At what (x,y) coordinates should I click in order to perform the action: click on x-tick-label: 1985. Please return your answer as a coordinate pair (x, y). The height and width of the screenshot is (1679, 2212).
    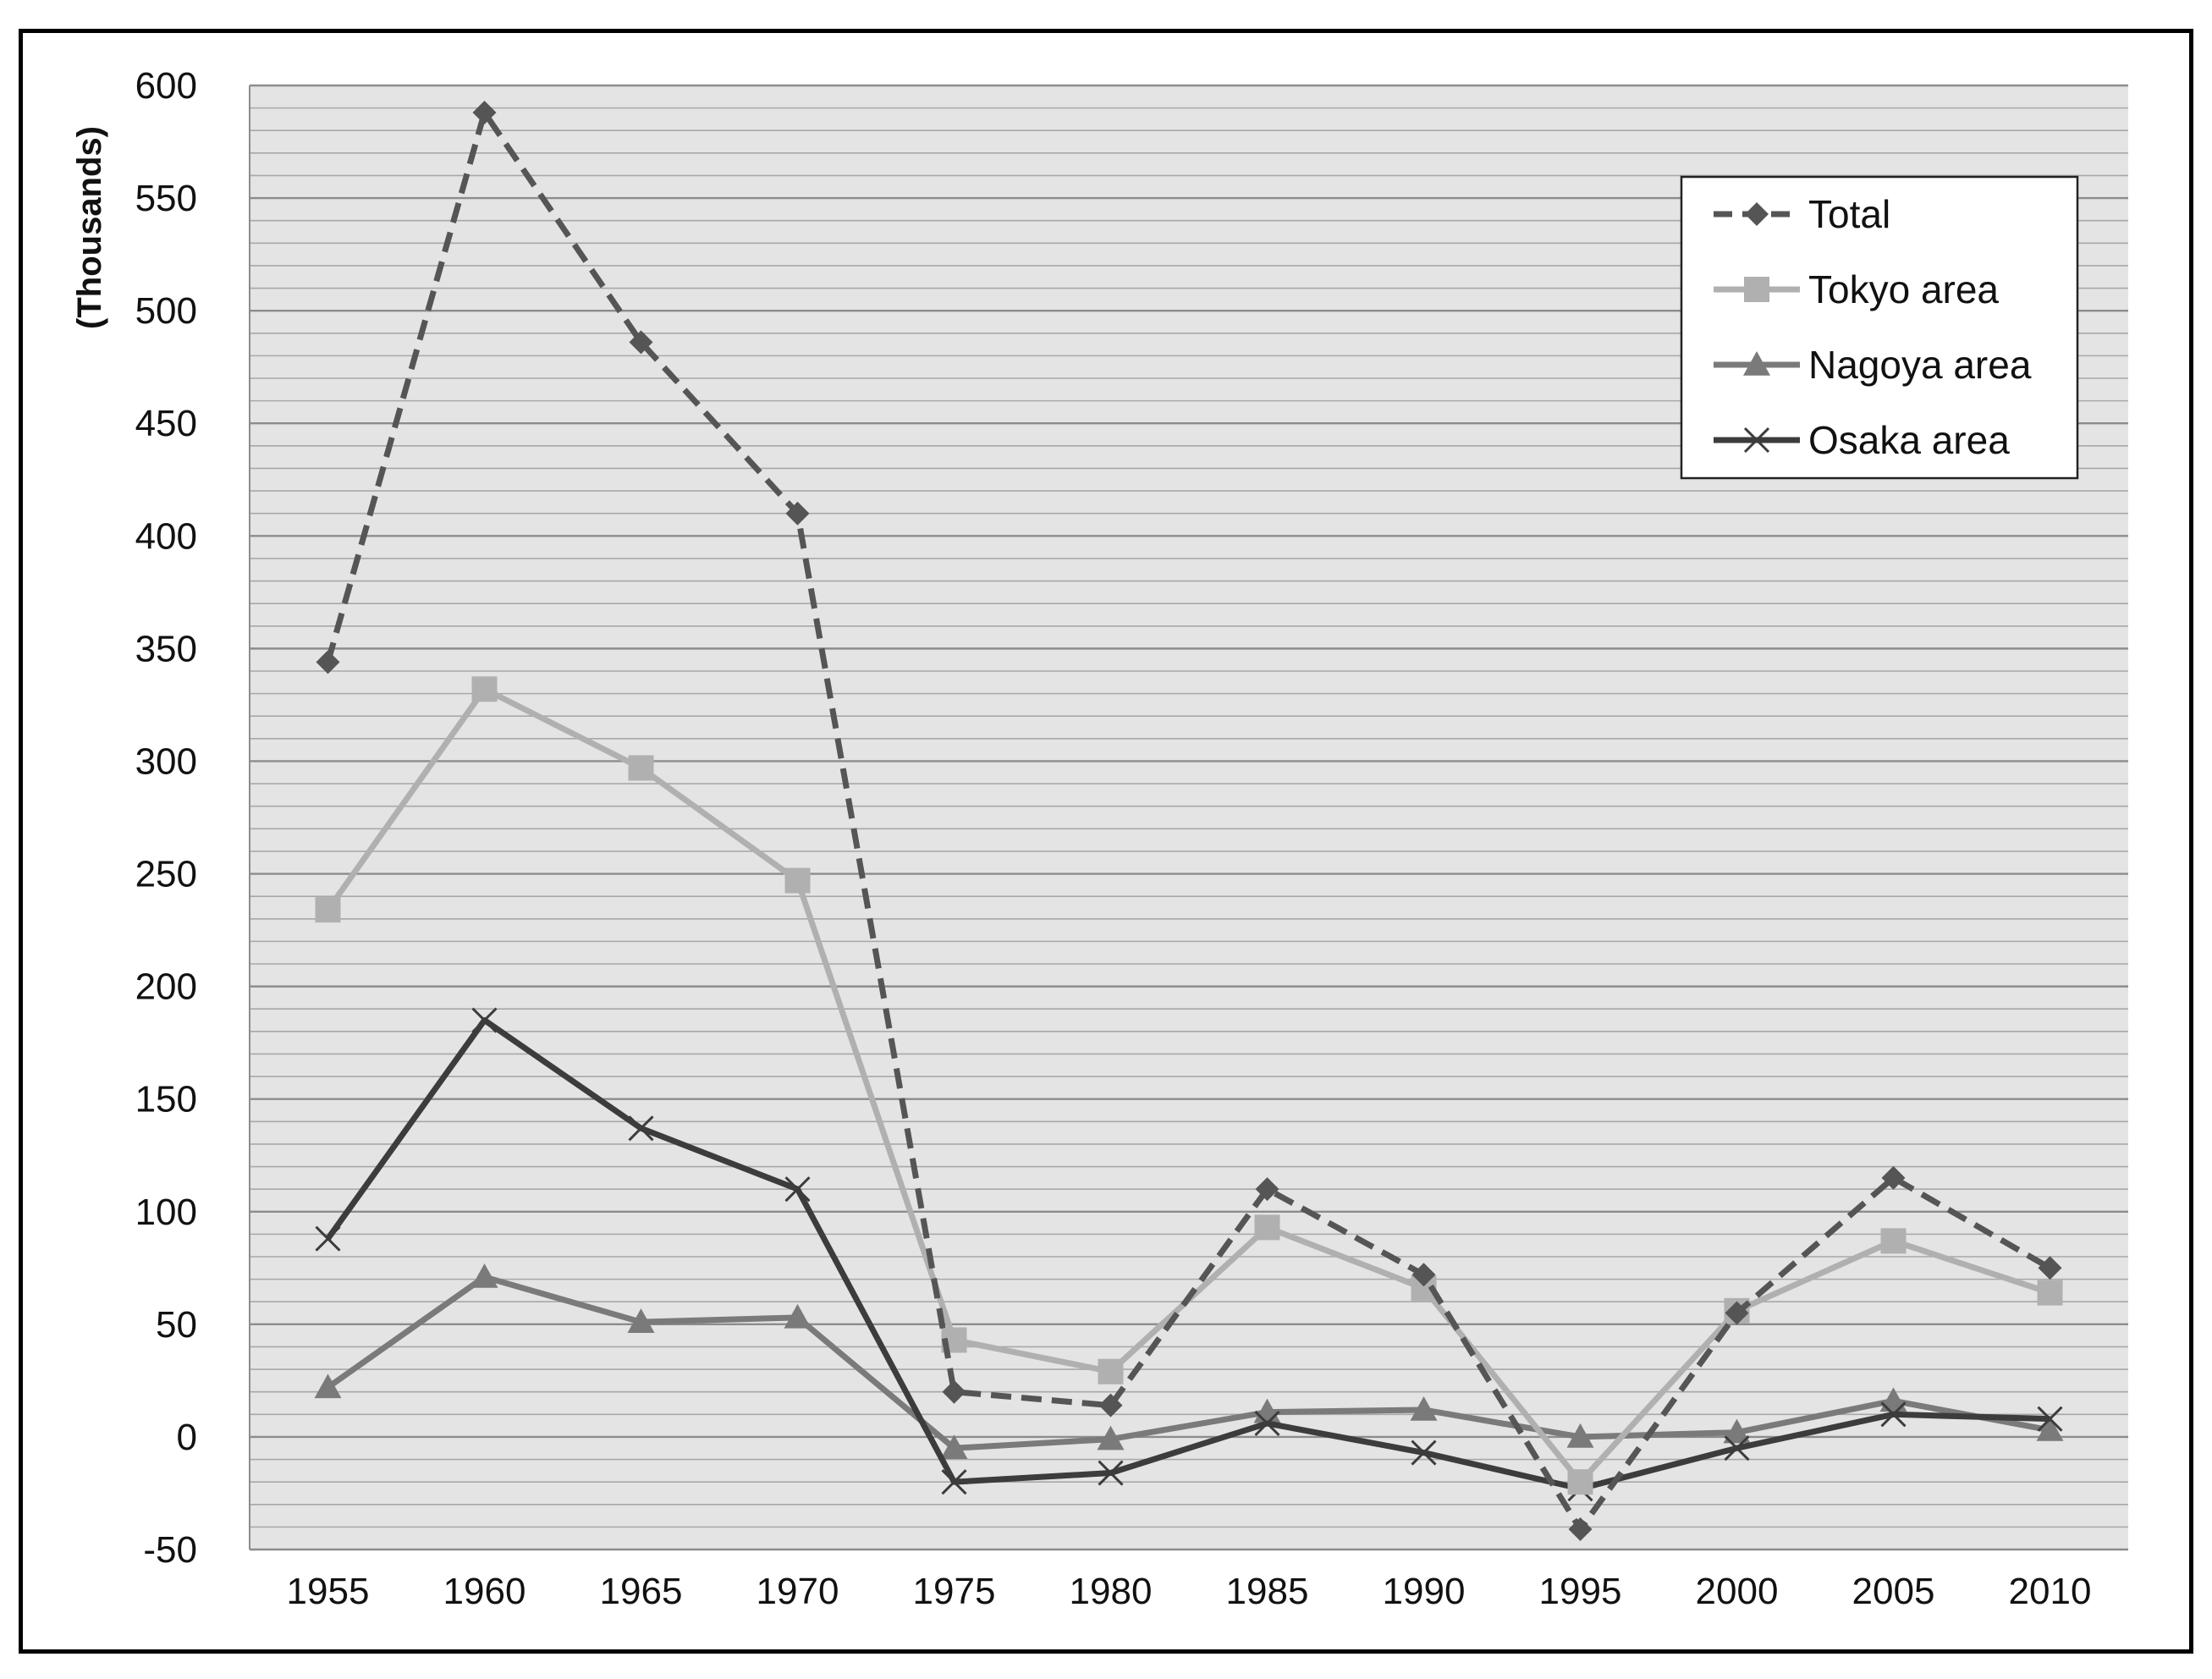
    Looking at the image, I should click on (1267, 1592).